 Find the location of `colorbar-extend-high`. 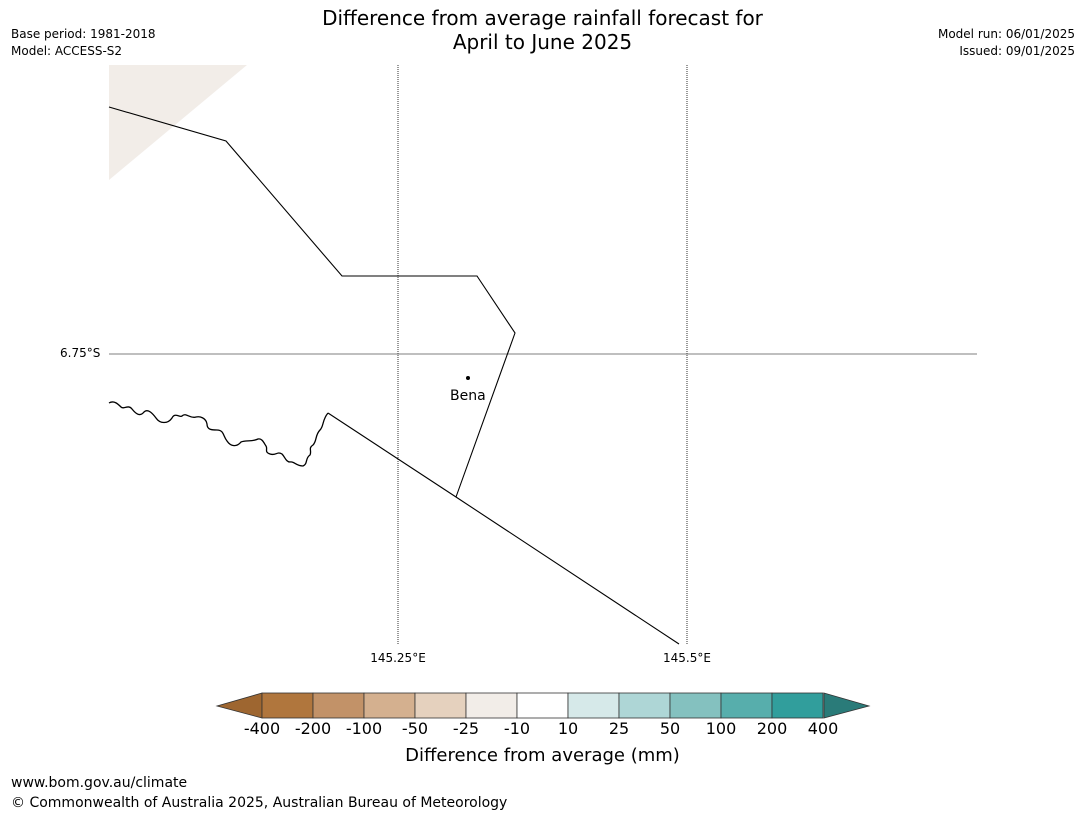

colorbar-extend-high is located at coordinates (847, 705).